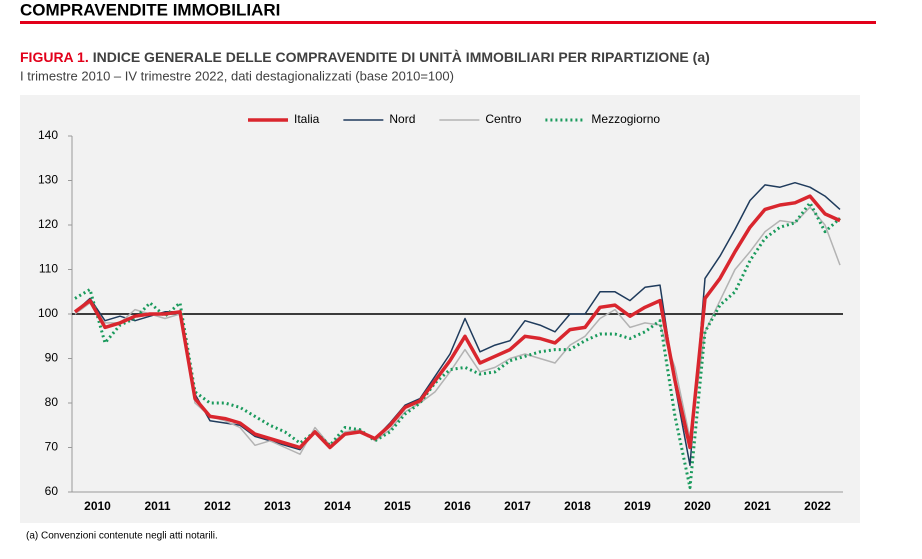  Describe the element at coordinates (157, 506) in the screenshot. I see `x-tick-label: 2011` at that location.